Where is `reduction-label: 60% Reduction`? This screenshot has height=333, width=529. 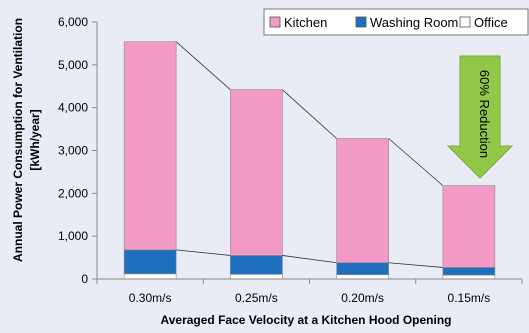
reduction-label: 60% Reduction is located at coordinates (484, 114).